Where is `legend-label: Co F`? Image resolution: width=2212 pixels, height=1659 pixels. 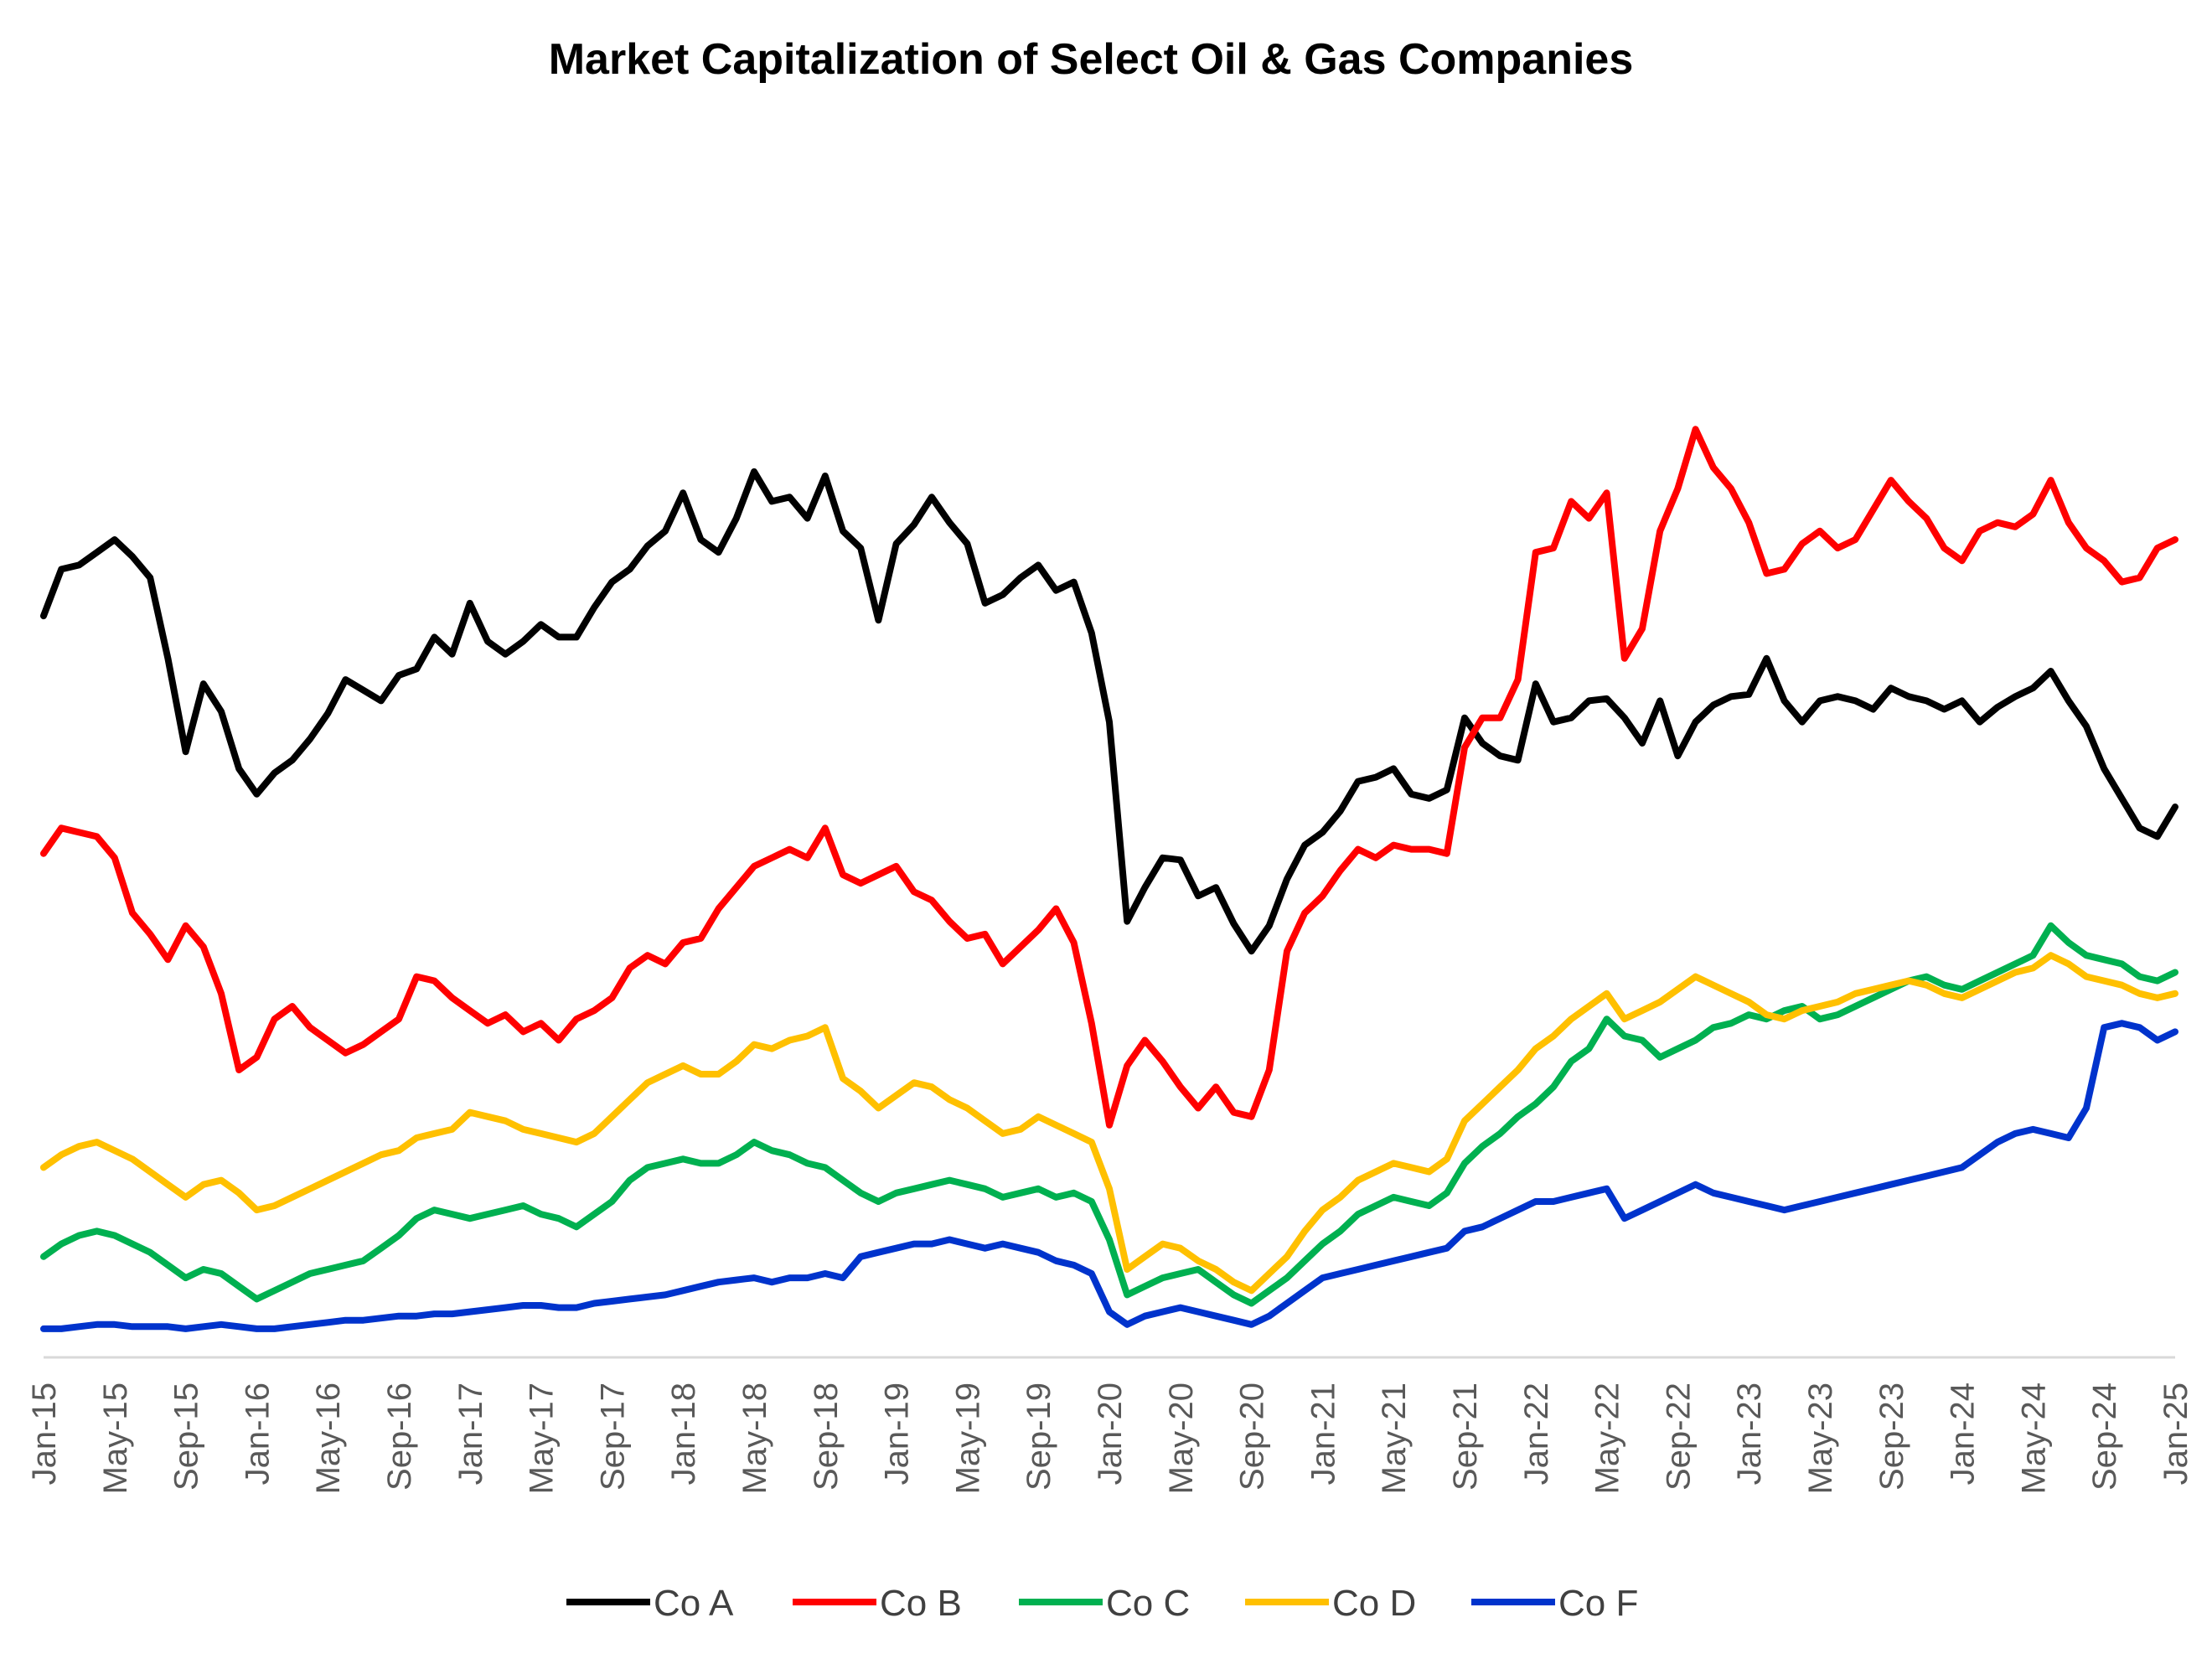
legend-label: Co F is located at coordinates (1598, 1603).